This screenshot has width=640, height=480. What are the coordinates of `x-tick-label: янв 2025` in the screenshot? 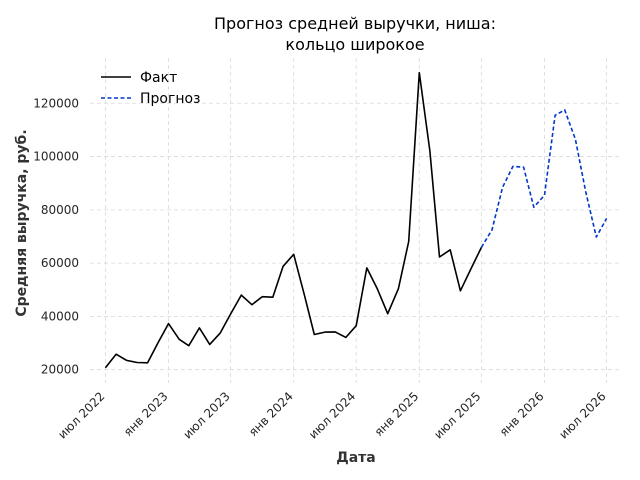 It's located at (397, 414).